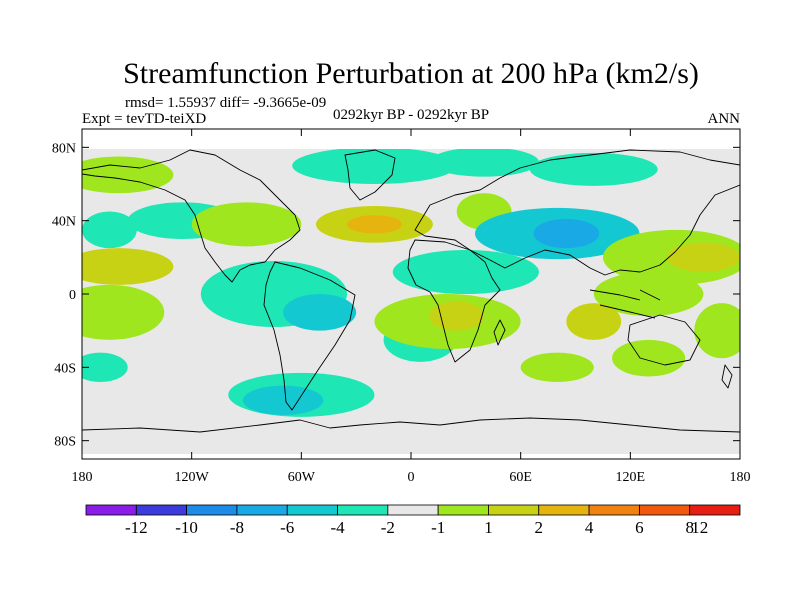  What do you see at coordinates (631, 477) in the screenshot?
I see `x-tick-label: 120E` at bounding box center [631, 477].